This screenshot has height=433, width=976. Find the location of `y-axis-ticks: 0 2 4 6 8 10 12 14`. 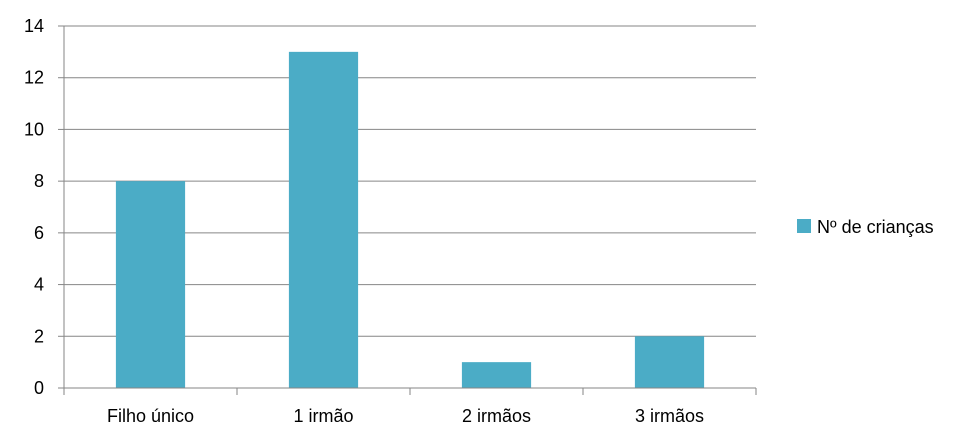

y-axis-ticks: 0 2 4 6 8 10 12 14 is located at coordinates (44, 207).